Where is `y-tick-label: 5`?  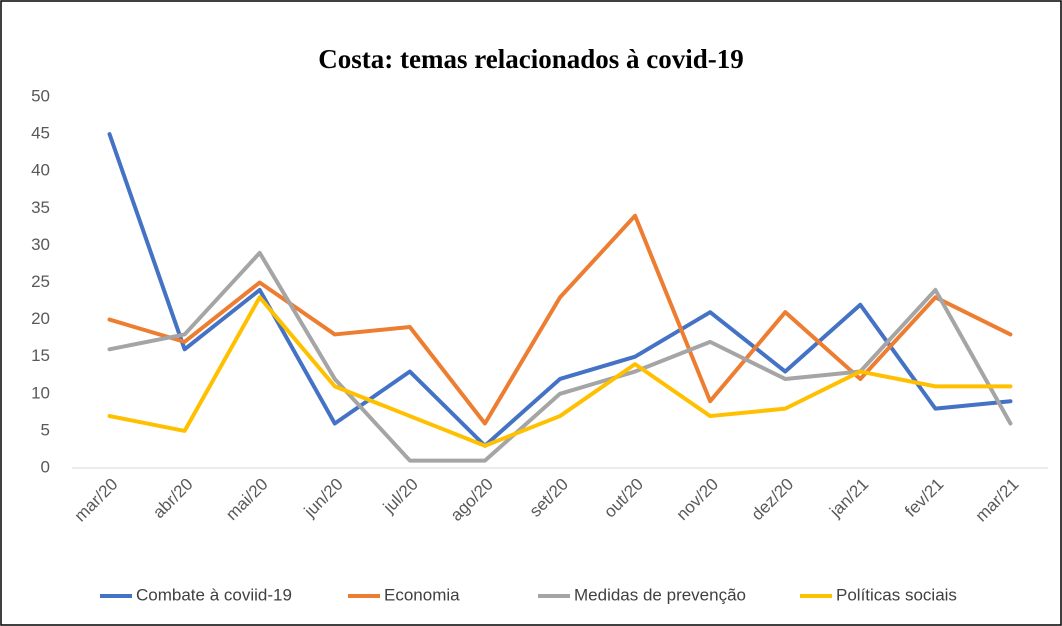
y-tick-label: 5 is located at coordinates (45, 429).